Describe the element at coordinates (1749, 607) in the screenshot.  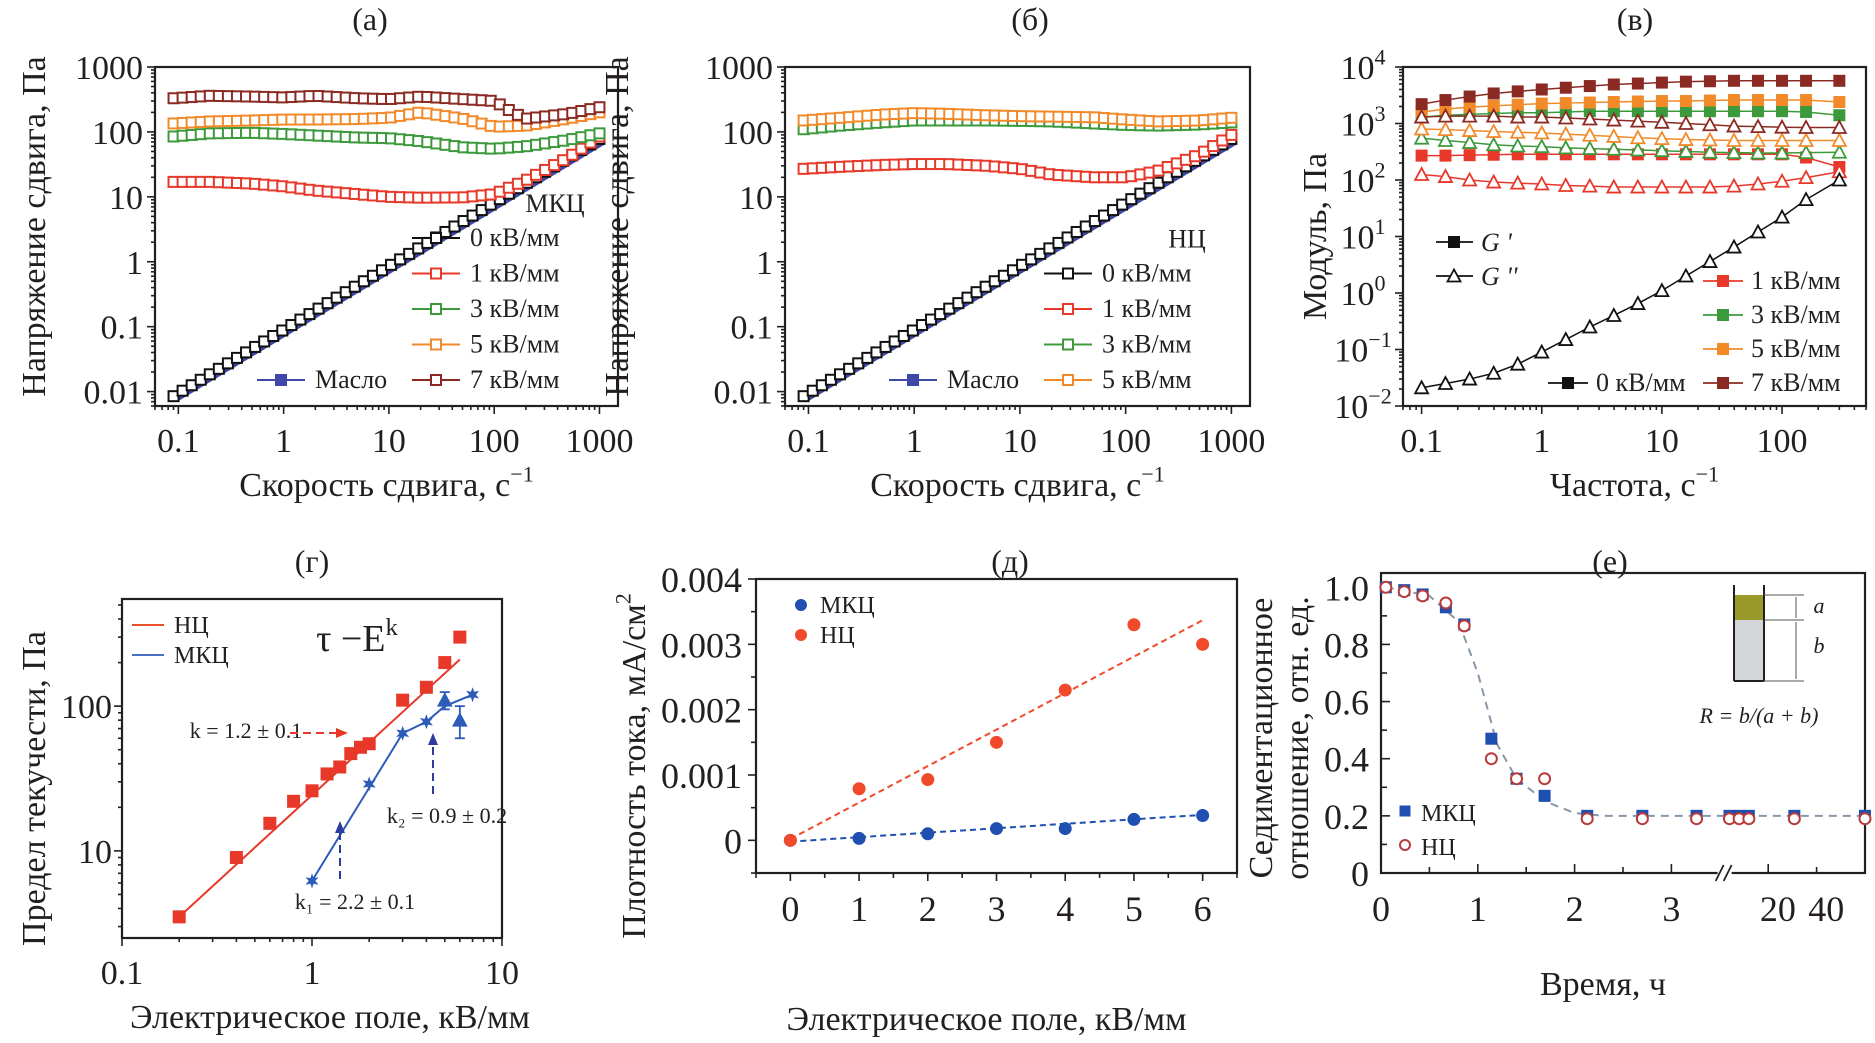
I see `inset-top-layer` at that location.